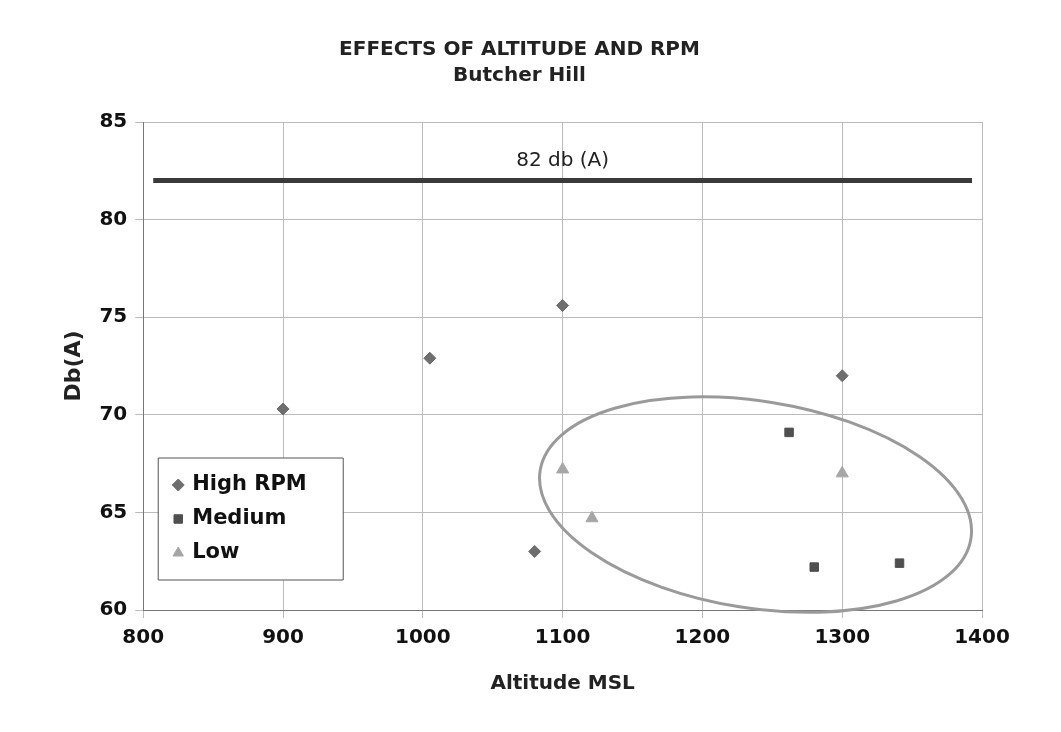  I want to click on legend-label: Low, so click(216, 551).